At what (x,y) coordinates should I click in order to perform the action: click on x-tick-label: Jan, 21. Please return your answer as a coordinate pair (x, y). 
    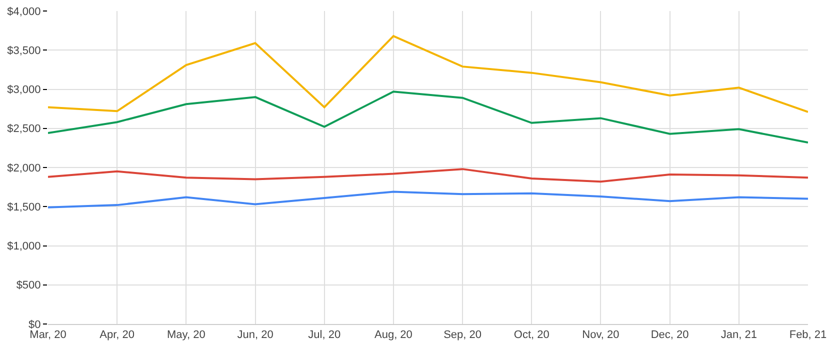
    Looking at the image, I should click on (738, 335).